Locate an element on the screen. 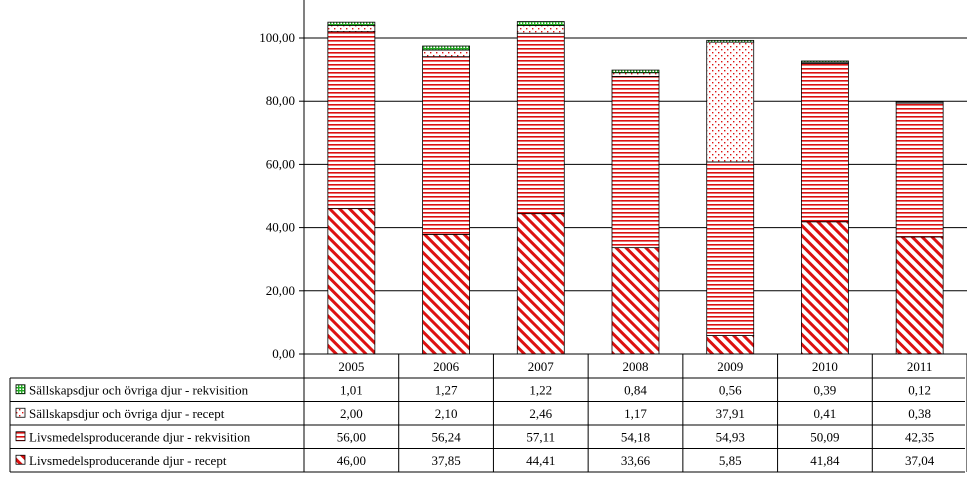 This screenshot has height=480, width=967. data-cell: 56,00 is located at coordinates (351, 436).